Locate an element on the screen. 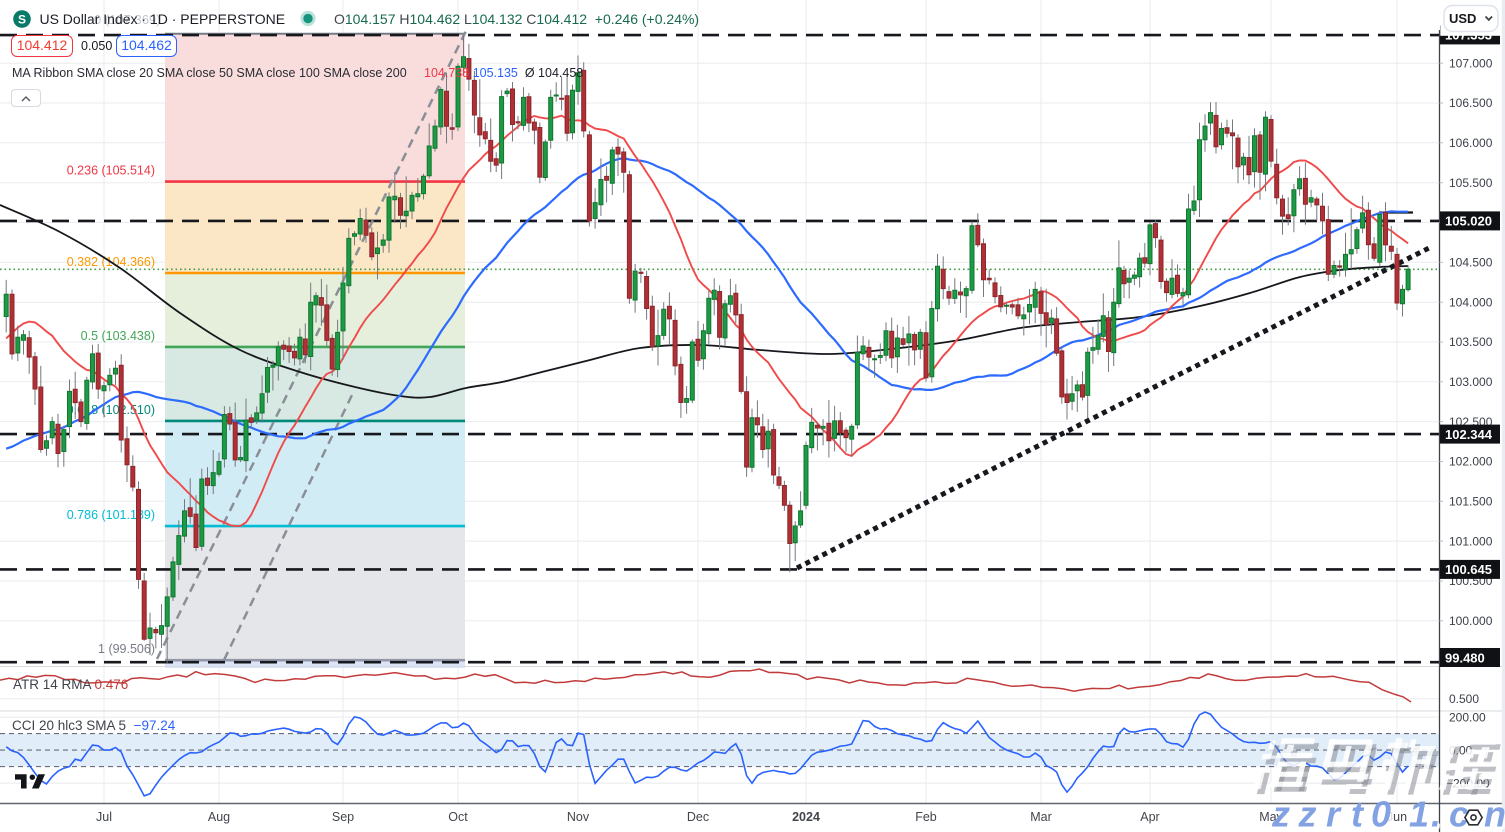 This screenshot has width=1505, height=832. svg-text: Feb is located at coordinates (926, 817).